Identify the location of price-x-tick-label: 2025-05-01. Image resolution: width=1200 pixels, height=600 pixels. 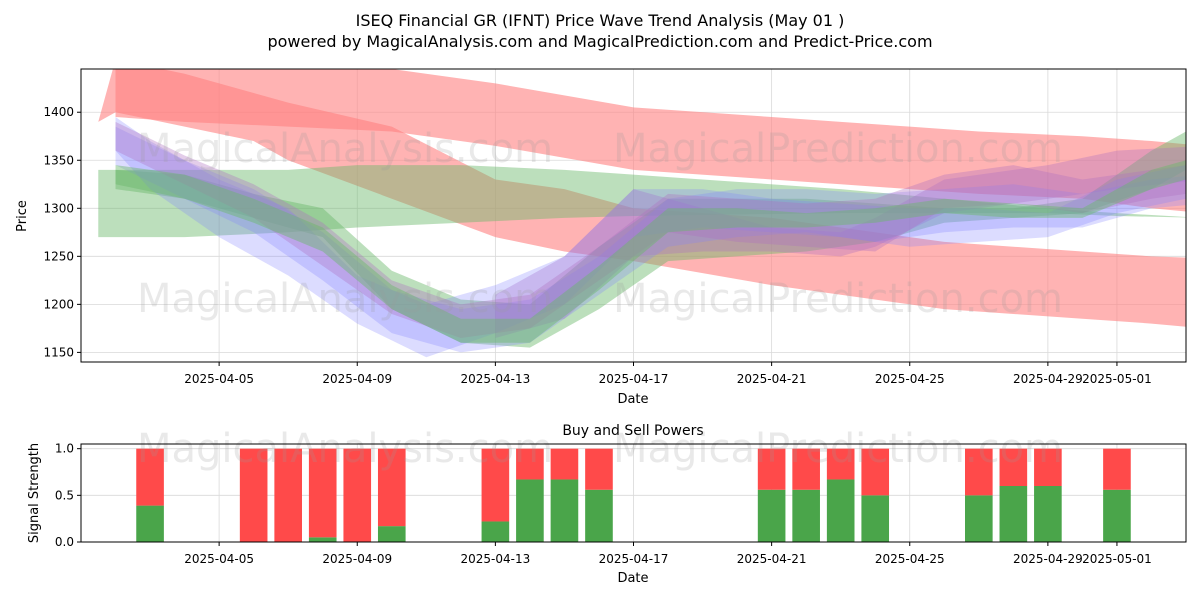
(1117, 379).